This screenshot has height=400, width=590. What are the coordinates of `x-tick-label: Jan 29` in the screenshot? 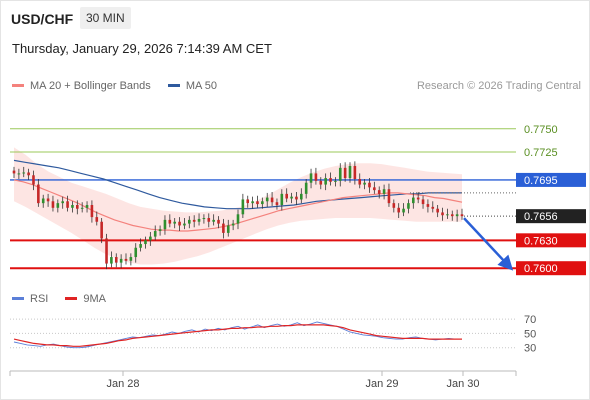 It's located at (381, 384).